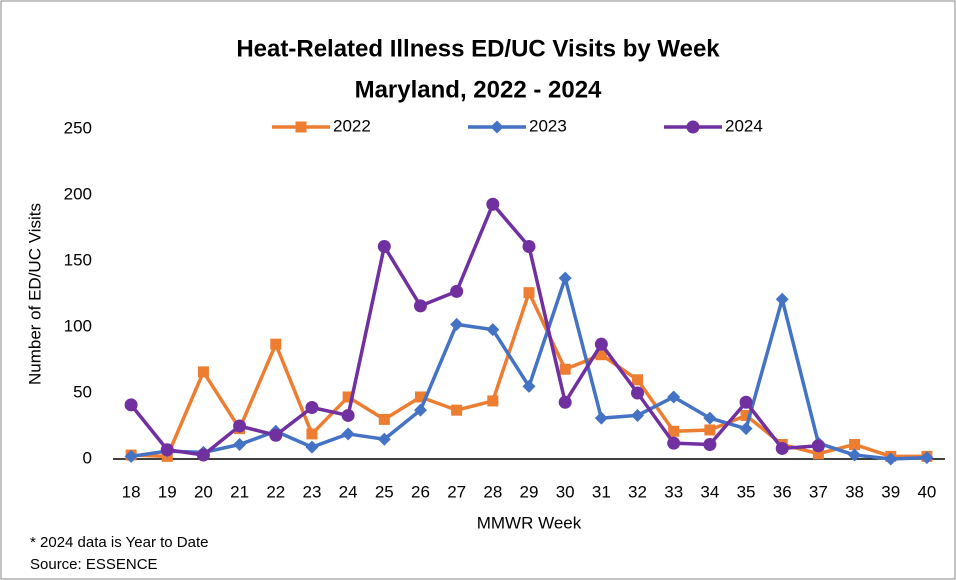  Describe the element at coordinates (746, 491) in the screenshot. I see `x-tick-label: 35` at that location.